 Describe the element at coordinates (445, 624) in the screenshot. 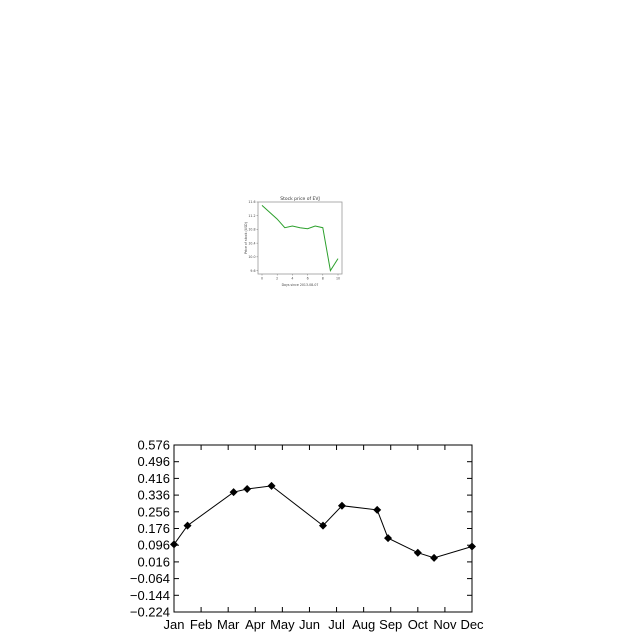

I see `x-tick-label: Nov` at that location.